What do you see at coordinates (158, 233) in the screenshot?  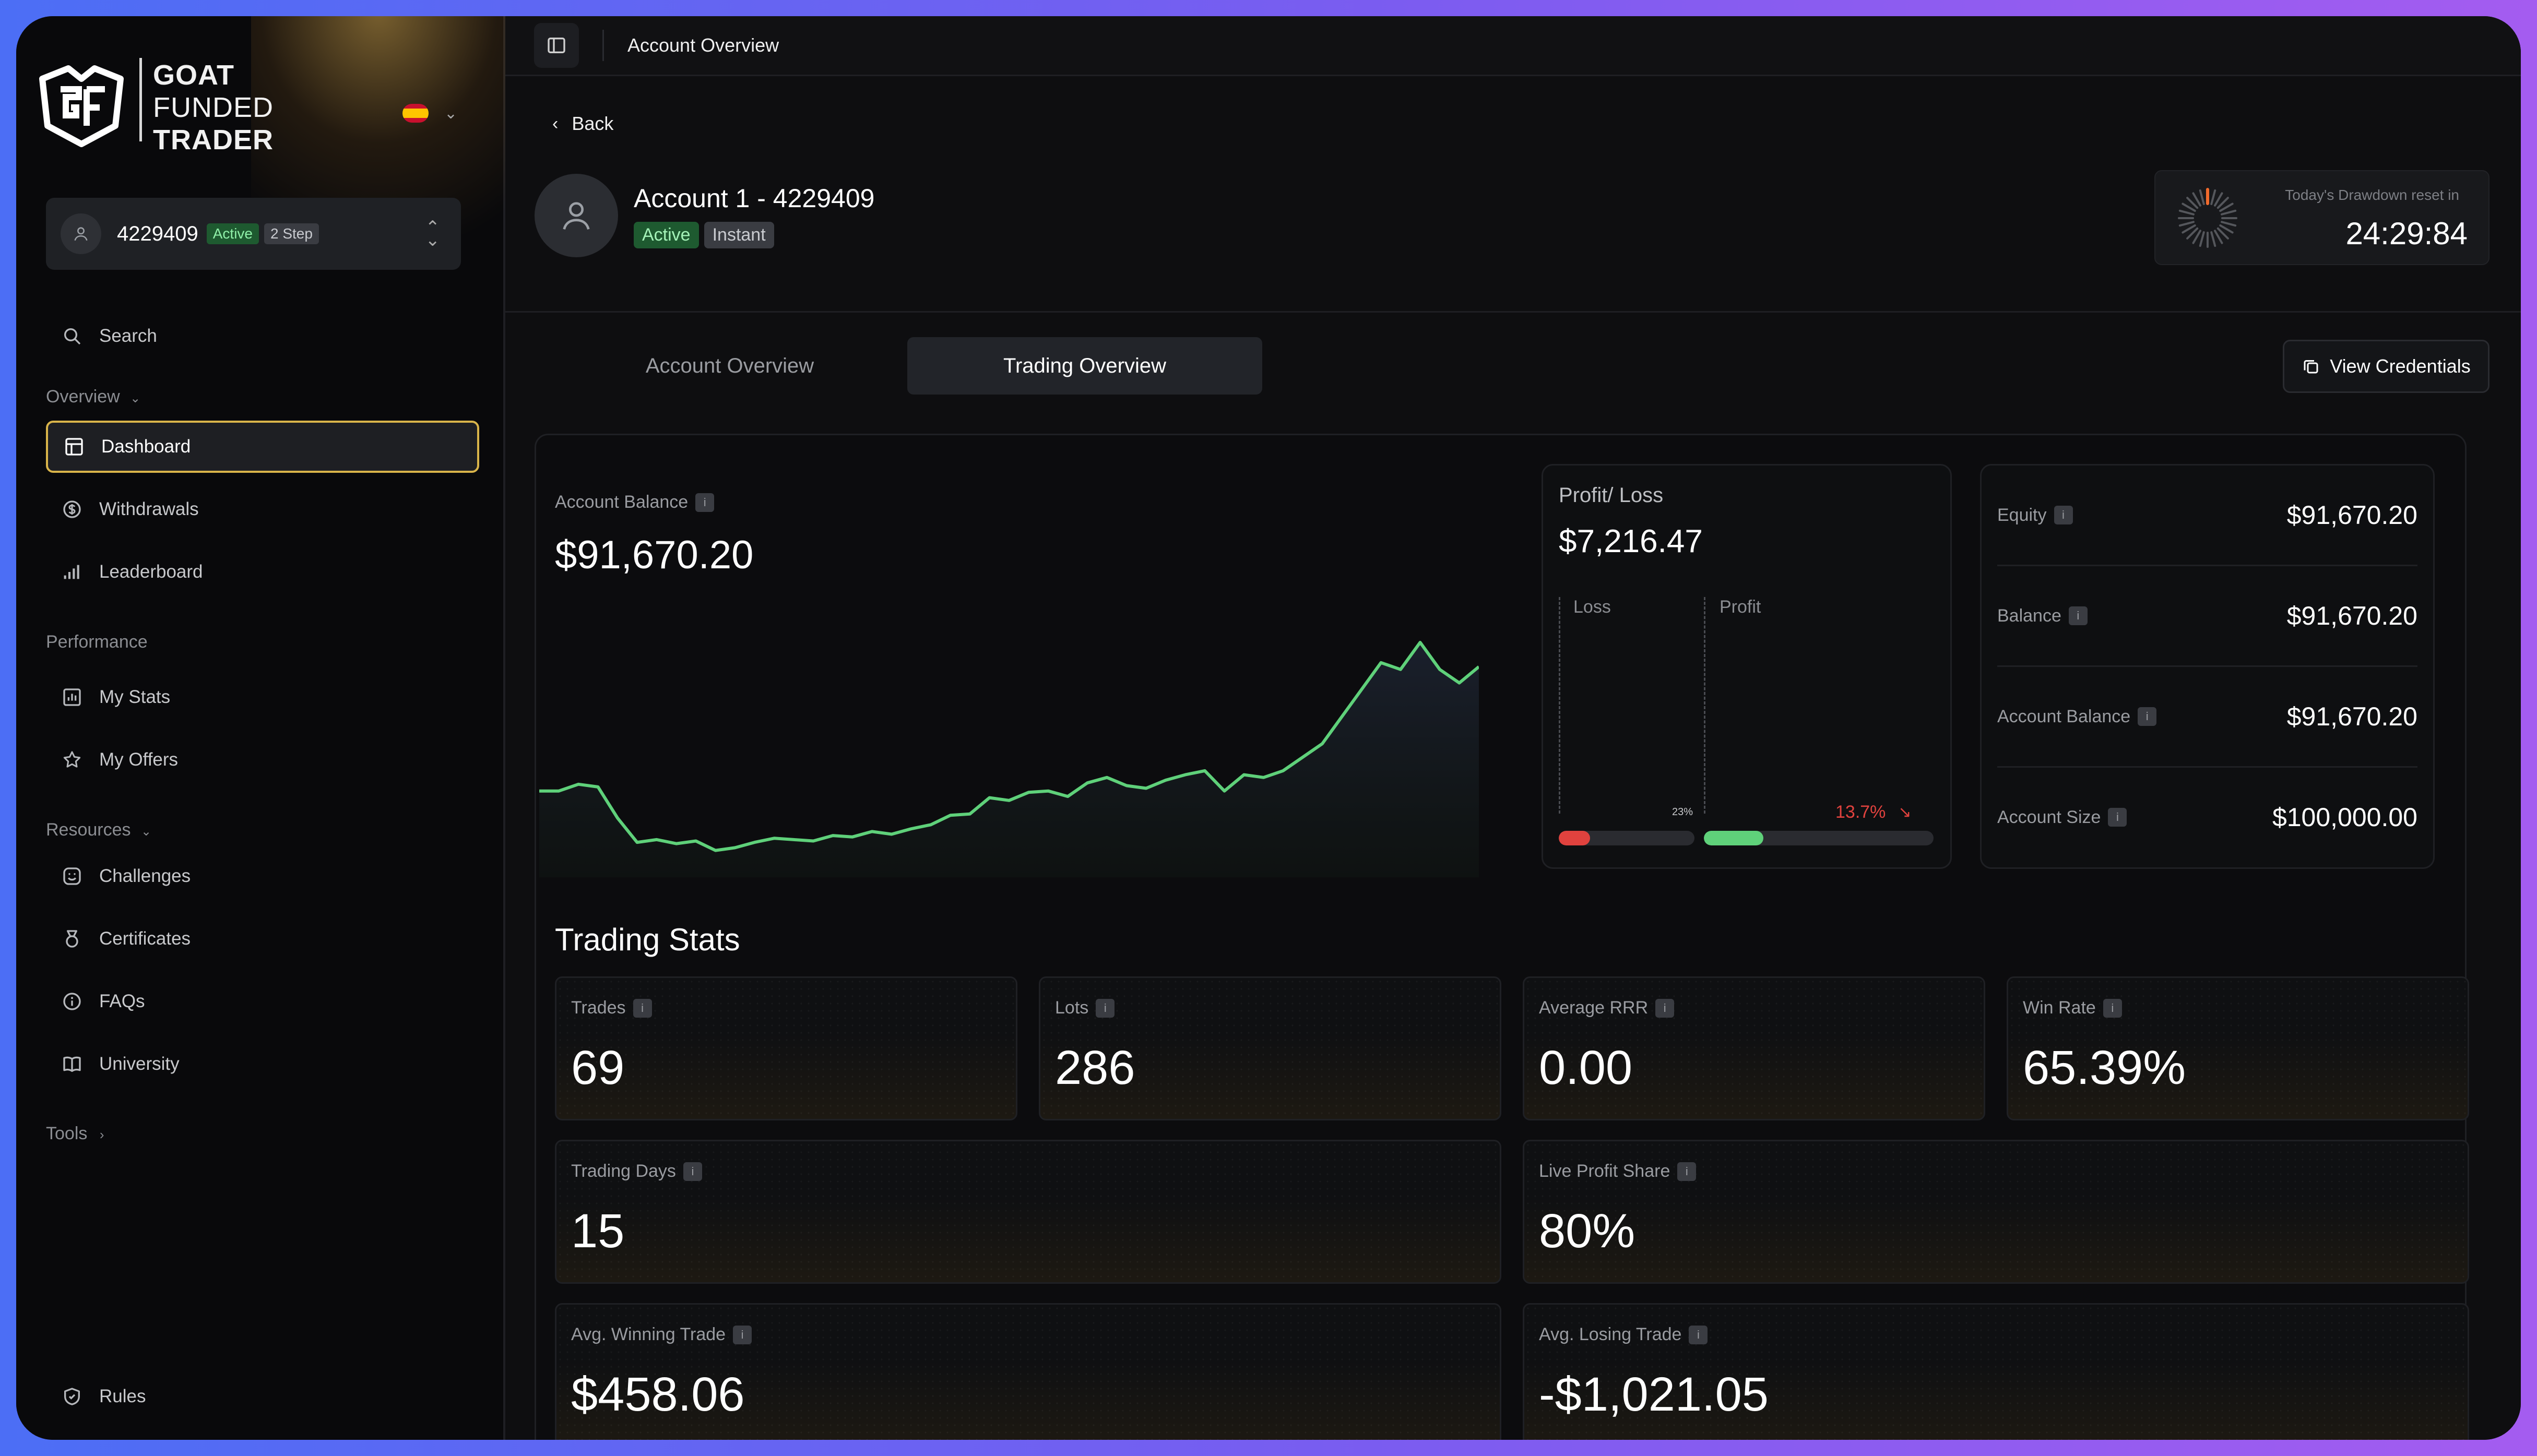 I see `account-number: 4229409` at bounding box center [158, 233].